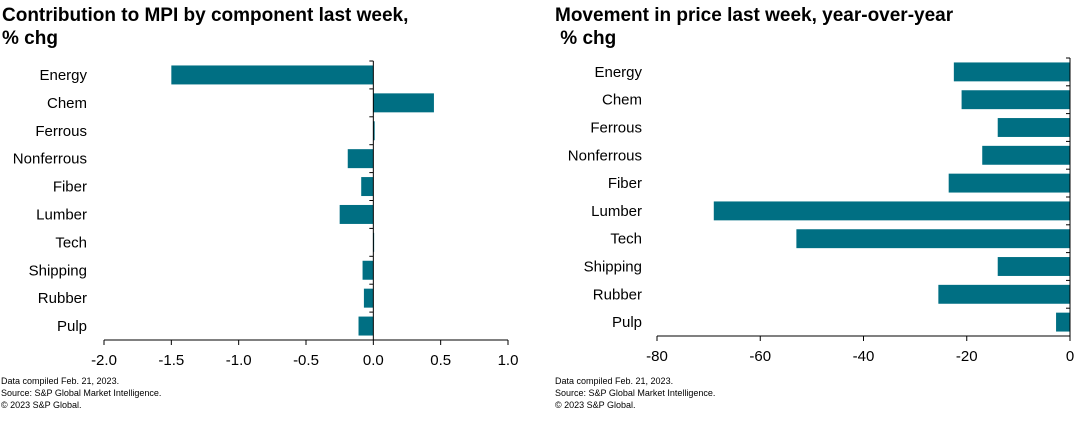  What do you see at coordinates (967, 356) in the screenshot?
I see `x-tick-label: -20` at bounding box center [967, 356].